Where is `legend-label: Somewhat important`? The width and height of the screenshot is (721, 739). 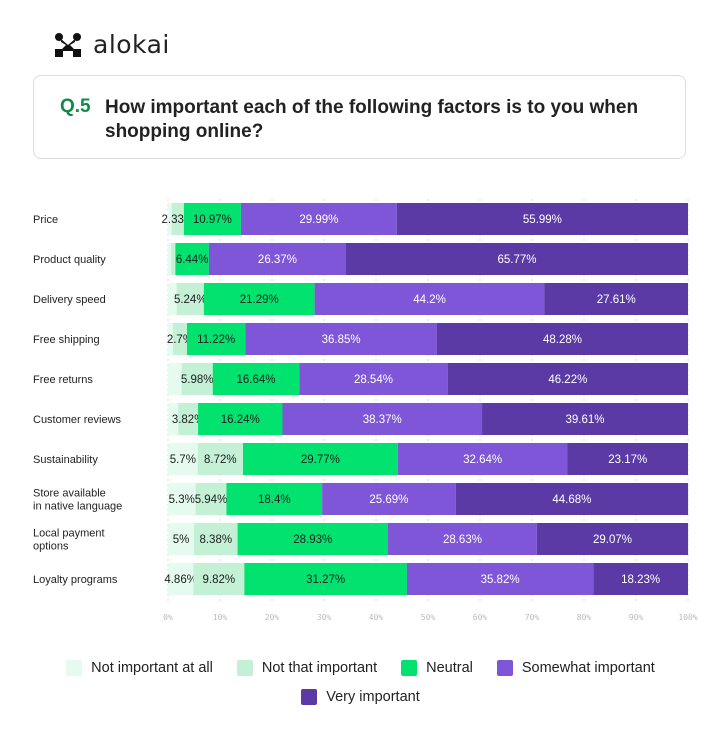 legend-label: Somewhat important is located at coordinates (588, 668).